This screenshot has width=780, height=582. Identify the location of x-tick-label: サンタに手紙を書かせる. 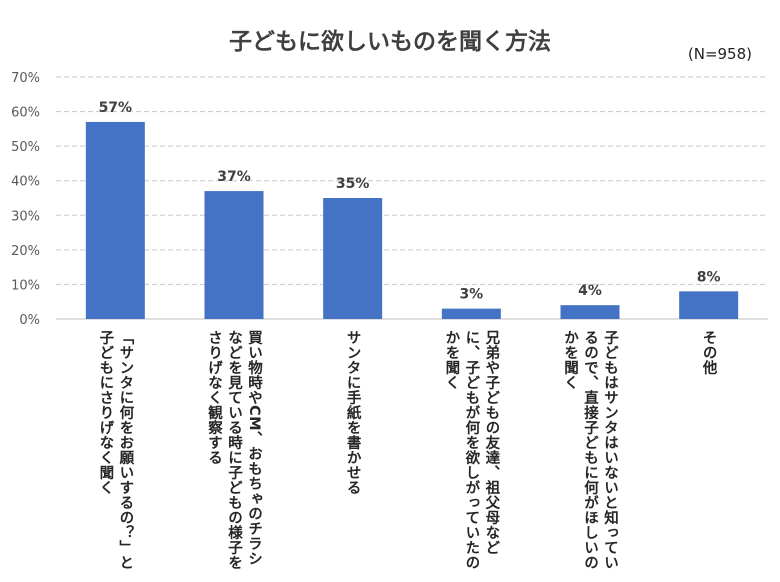
(352, 412).